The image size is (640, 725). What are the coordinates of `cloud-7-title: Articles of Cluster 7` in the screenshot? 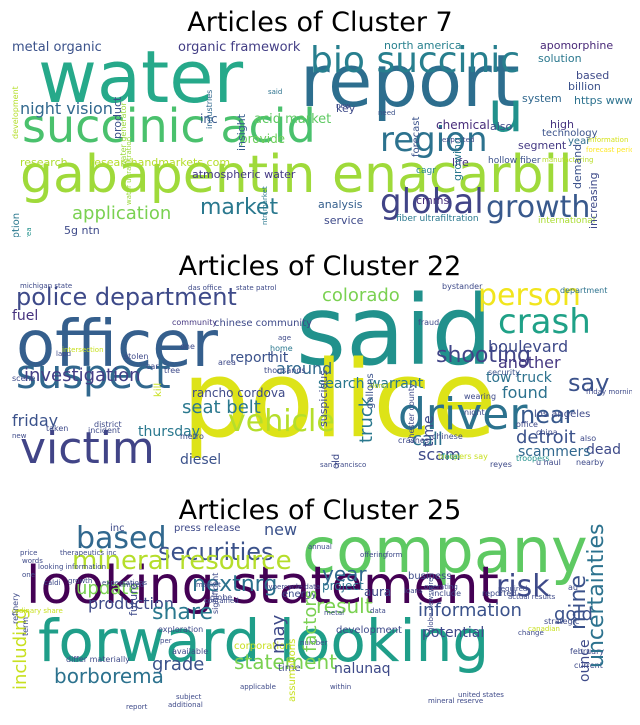 It's located at (320, 22).